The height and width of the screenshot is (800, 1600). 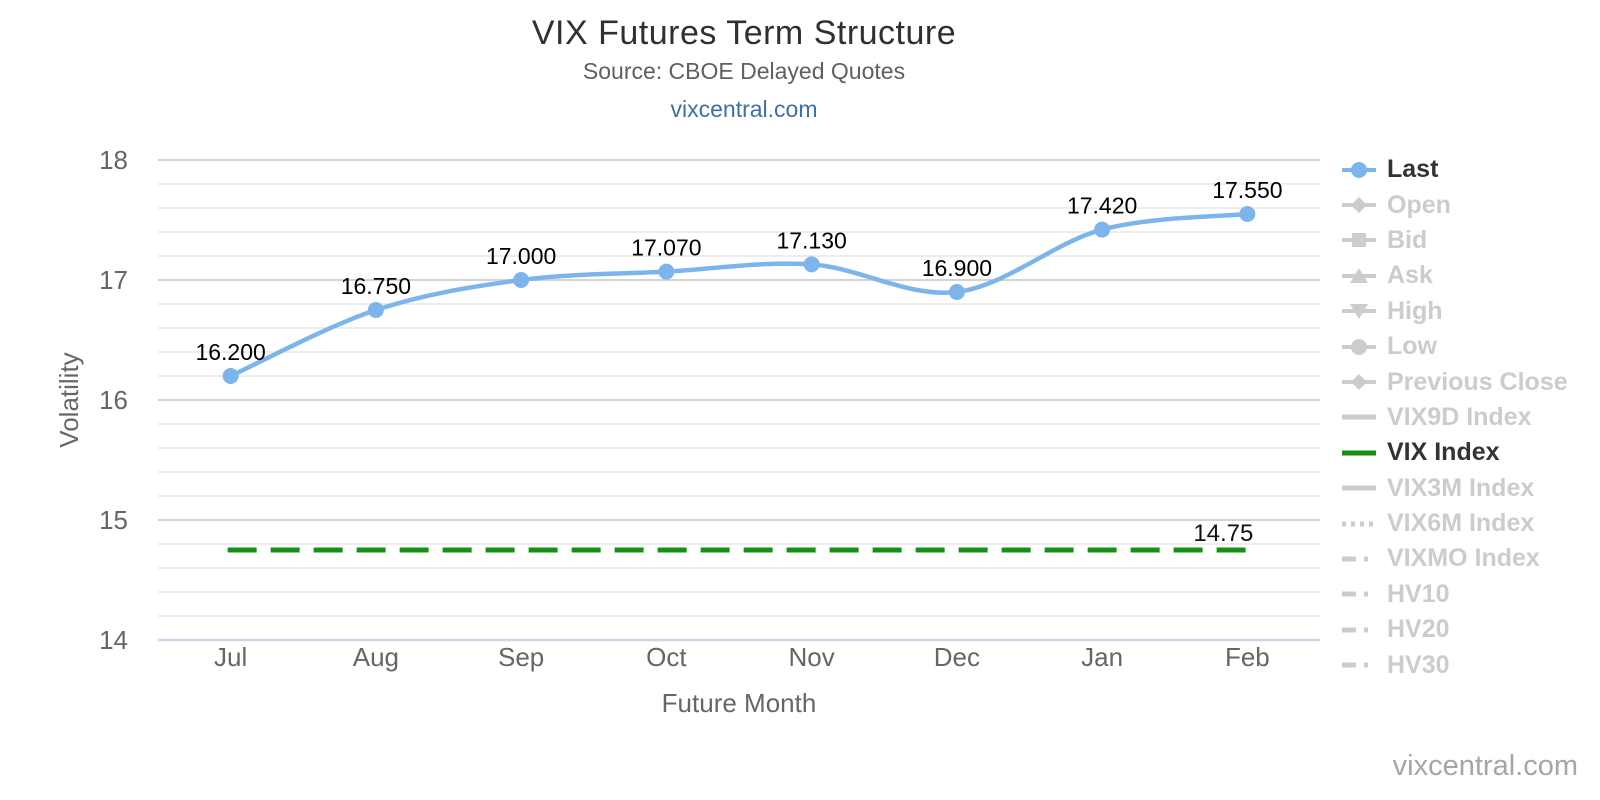 What do you see at coordinates (113, 160) in the screenshot?
I see `y-tick-label: 18` at bounding box center [113, 160].